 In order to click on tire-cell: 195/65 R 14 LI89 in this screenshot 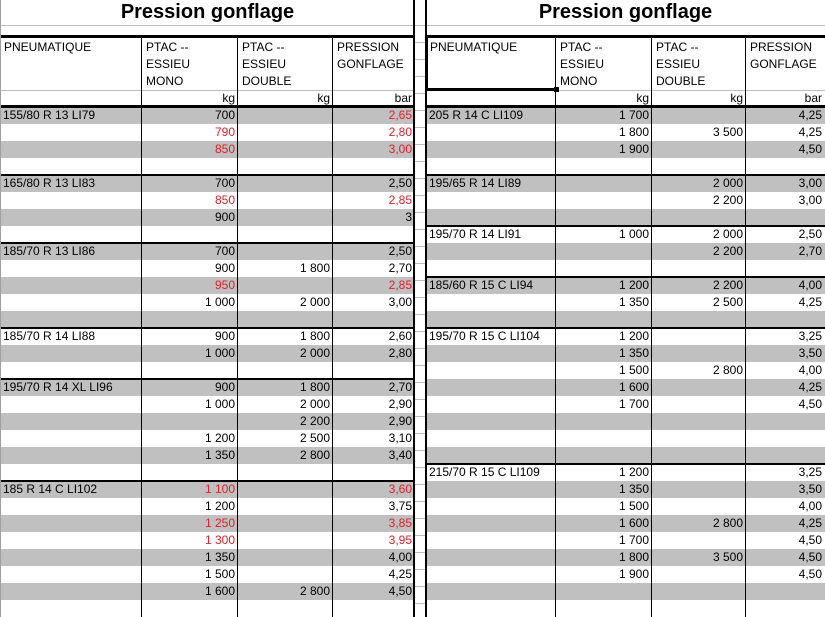, I will do `click(475, 183)`.